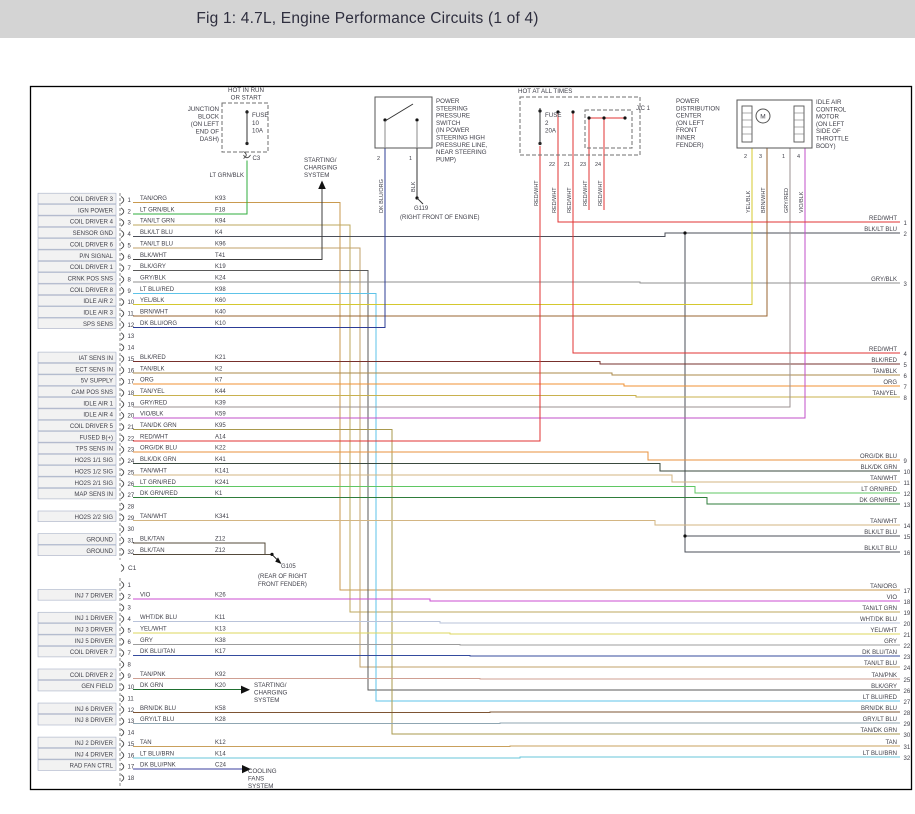  Describe the element at coordinates (157, 652) in the screenshot. I see `wire-color-text: DK BLU/TAN` at that location.